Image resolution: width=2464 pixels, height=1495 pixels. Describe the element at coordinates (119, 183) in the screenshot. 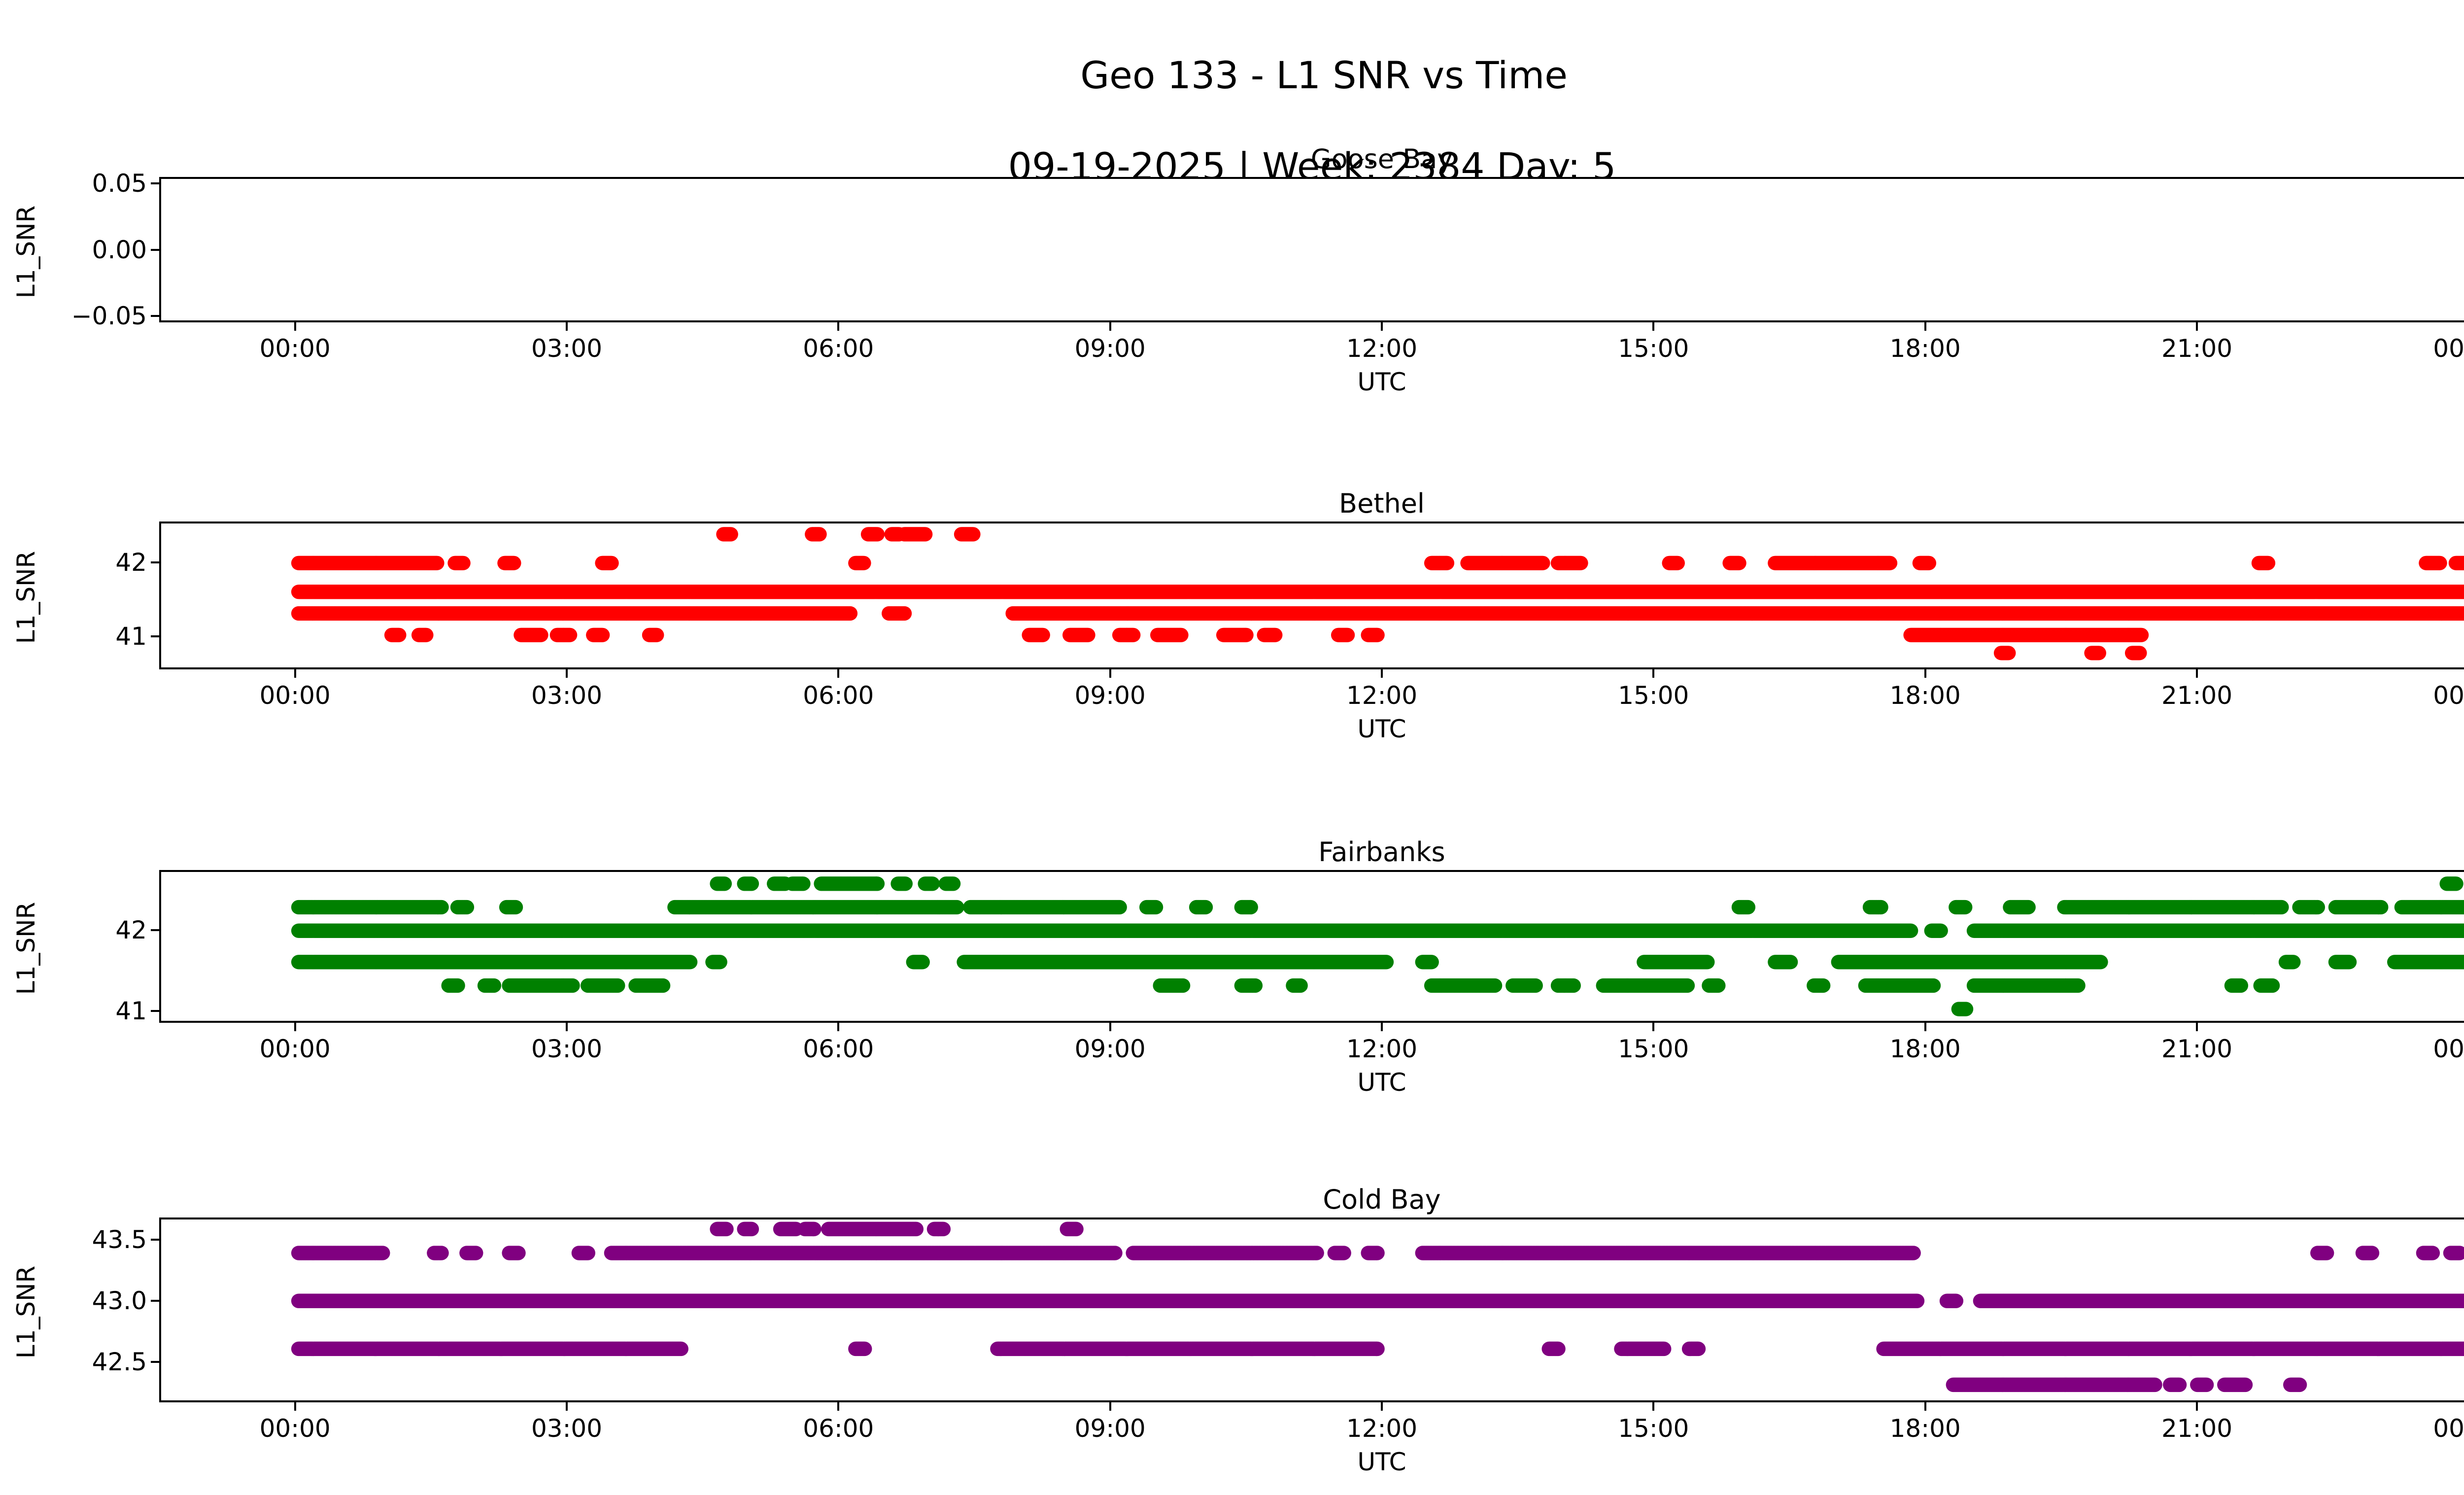

I see `y-tick-label: 0.05` at that location.